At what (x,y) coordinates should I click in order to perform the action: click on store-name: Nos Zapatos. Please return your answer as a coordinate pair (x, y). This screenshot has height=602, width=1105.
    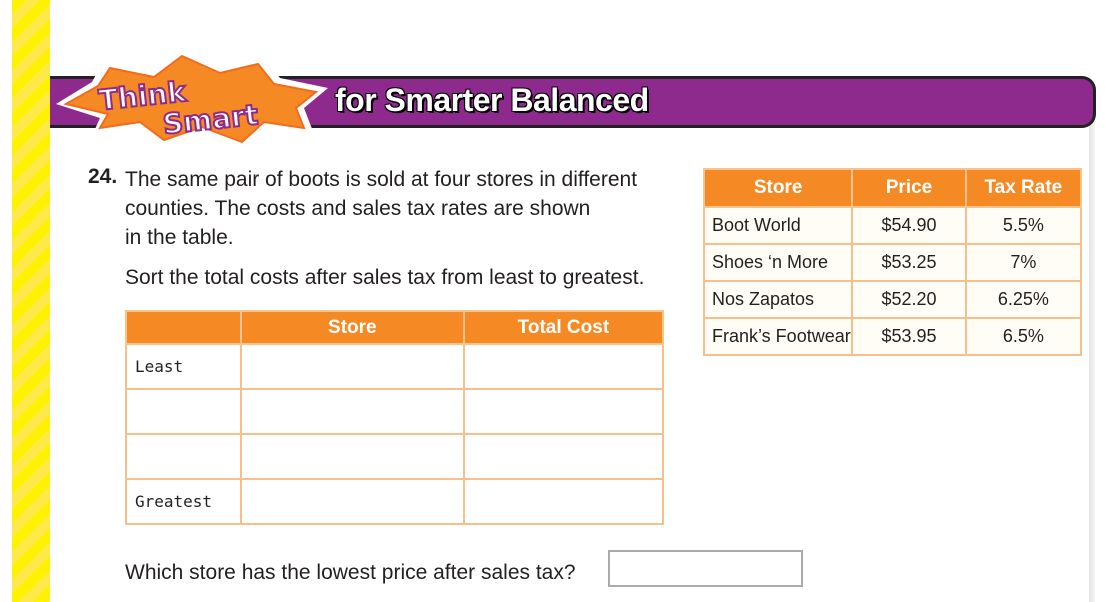
    Looking at the image, I should click on (778, 299).